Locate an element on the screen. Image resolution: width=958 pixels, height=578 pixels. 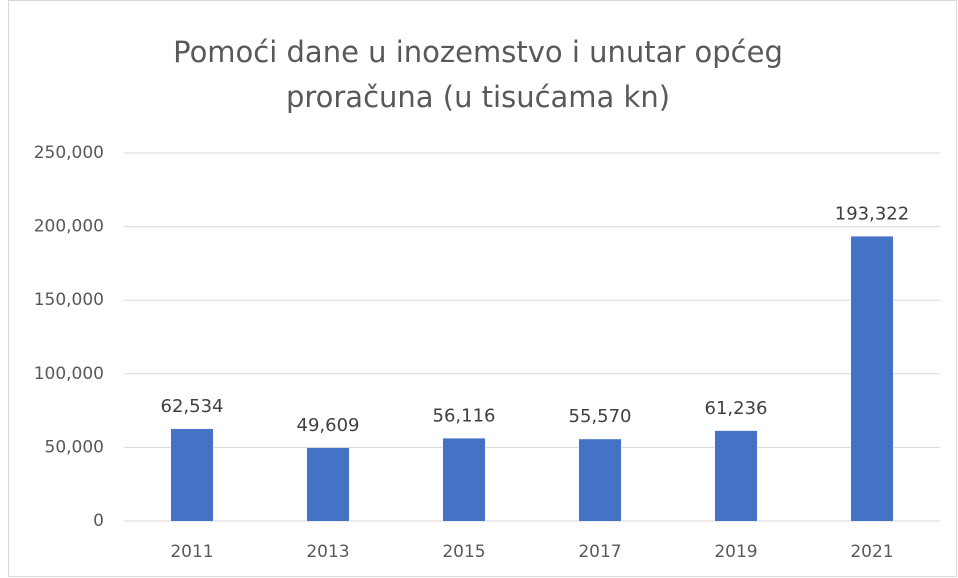
x-tick-label: 2015 is located at coordinates (463, 552).